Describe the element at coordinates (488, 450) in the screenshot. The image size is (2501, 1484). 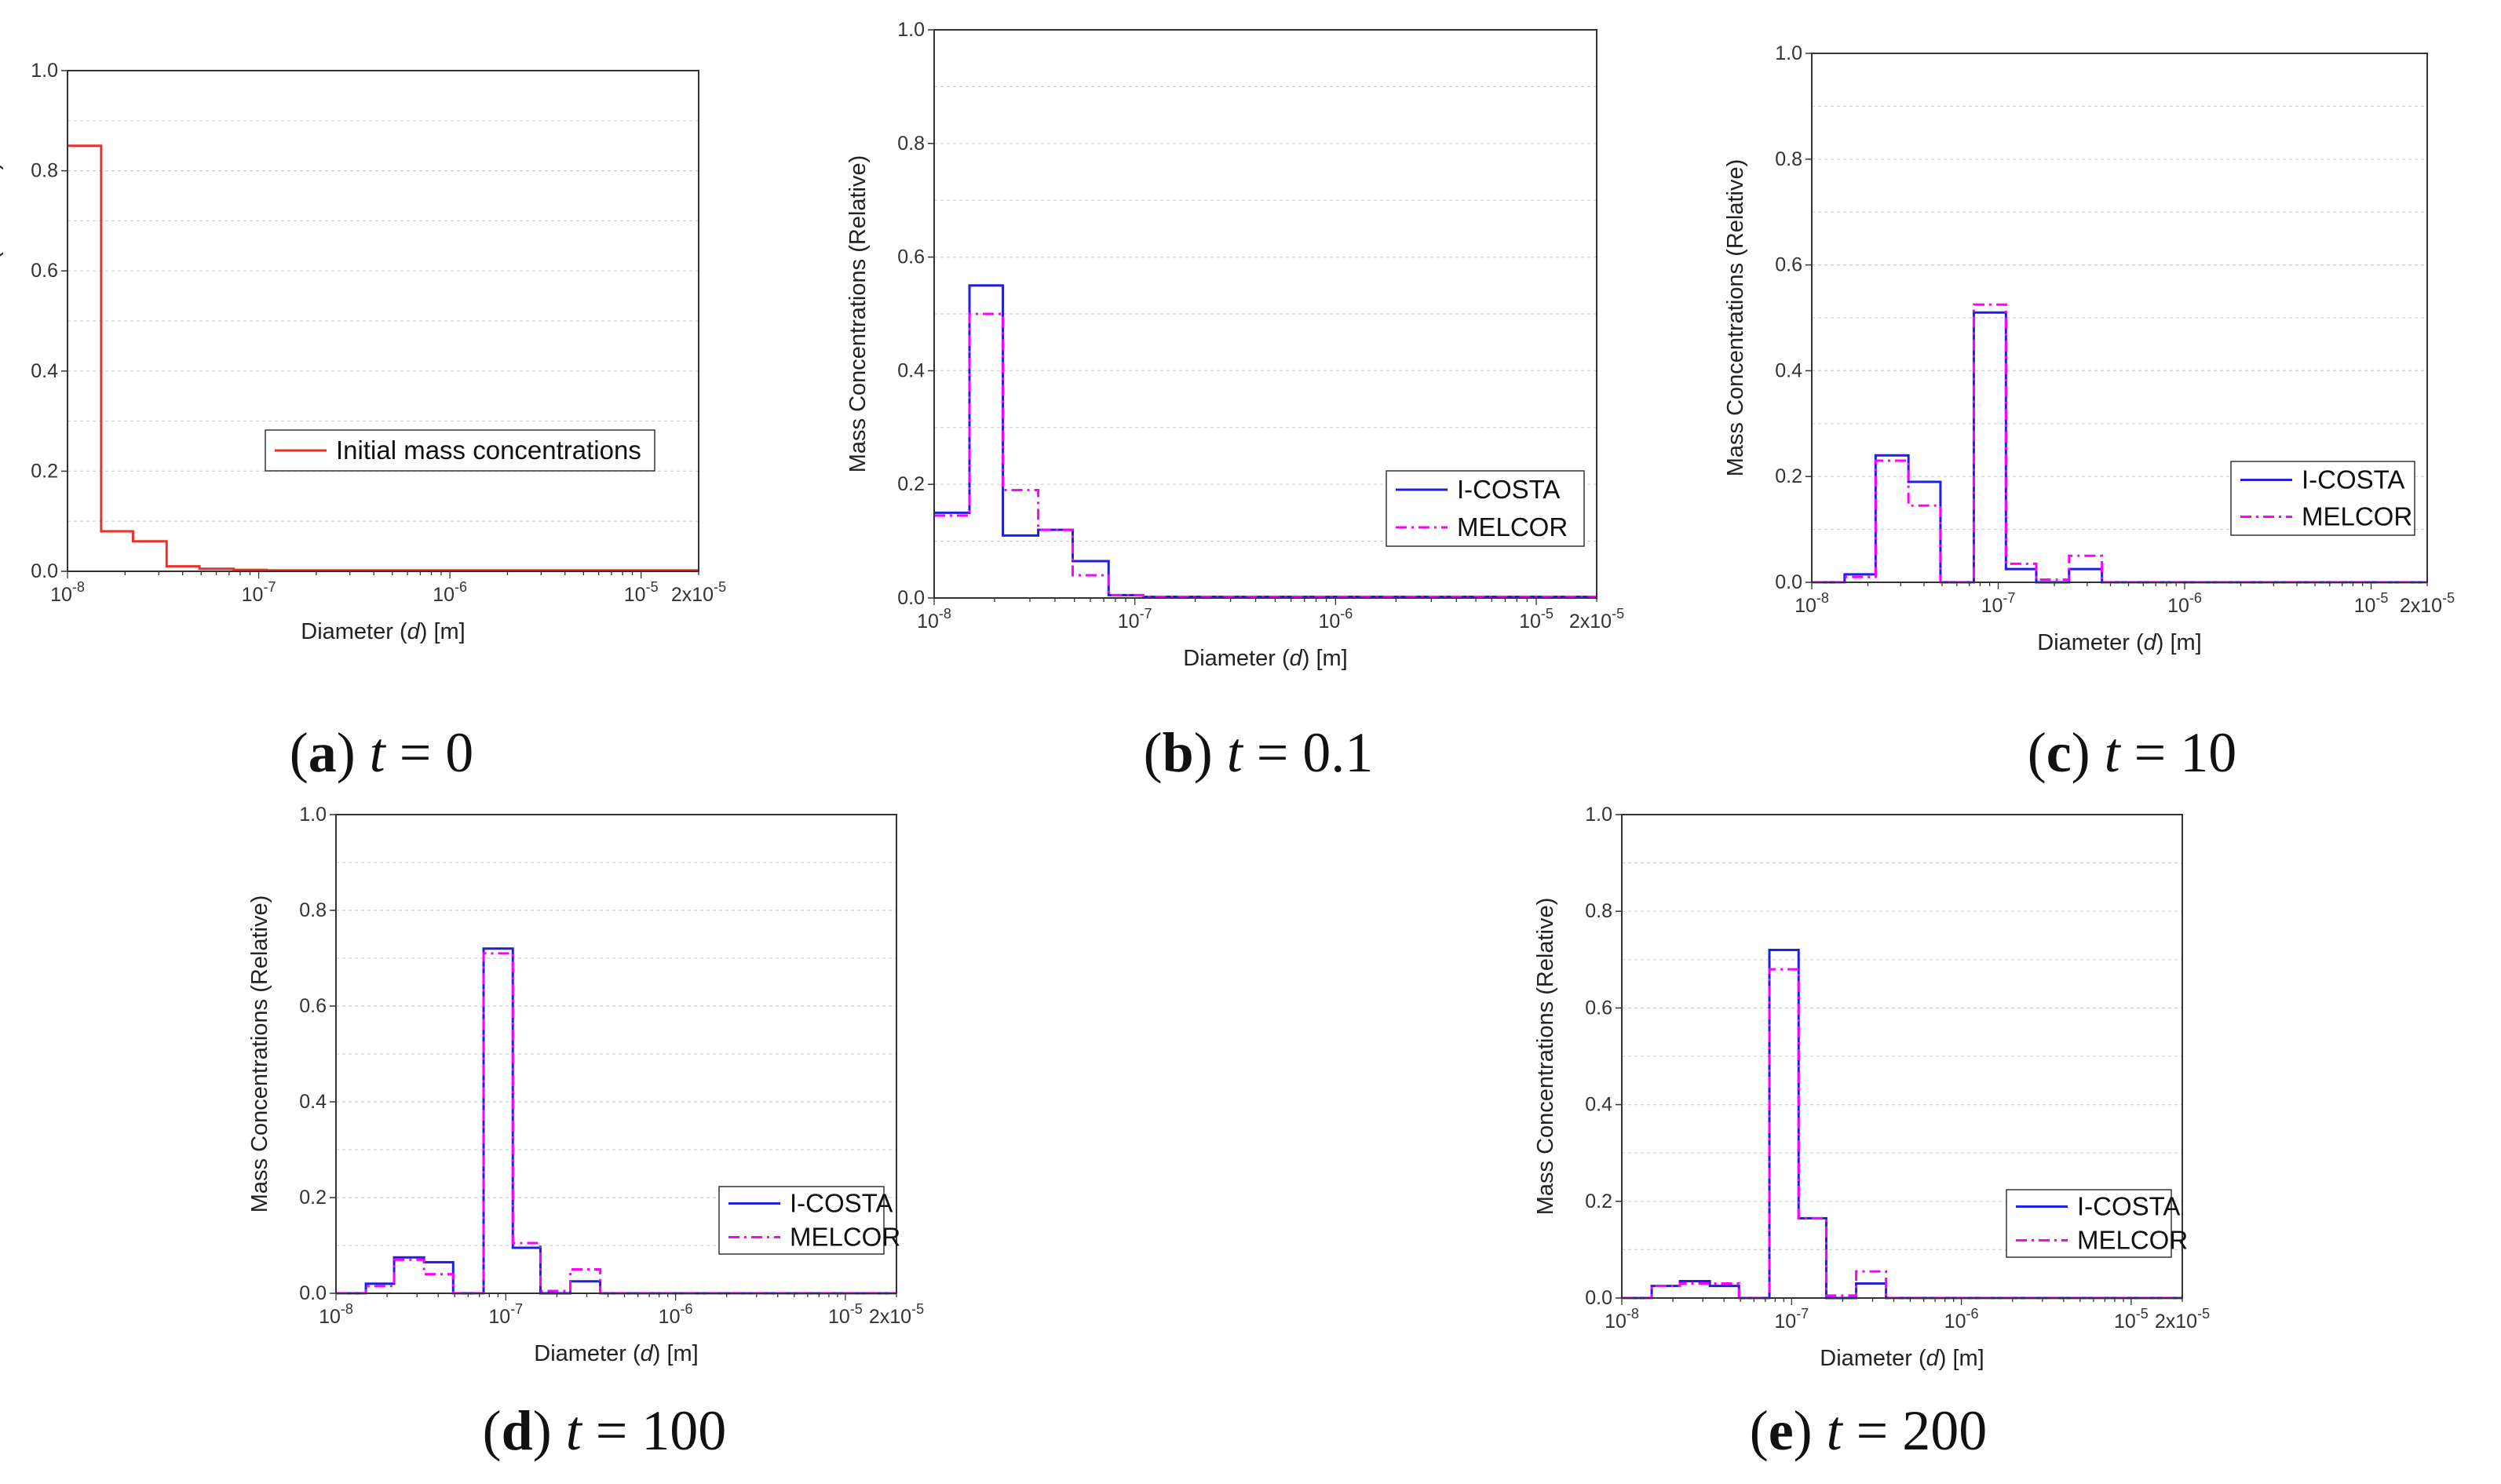
I see `legend-label: Initial mass concentrations` at that location.